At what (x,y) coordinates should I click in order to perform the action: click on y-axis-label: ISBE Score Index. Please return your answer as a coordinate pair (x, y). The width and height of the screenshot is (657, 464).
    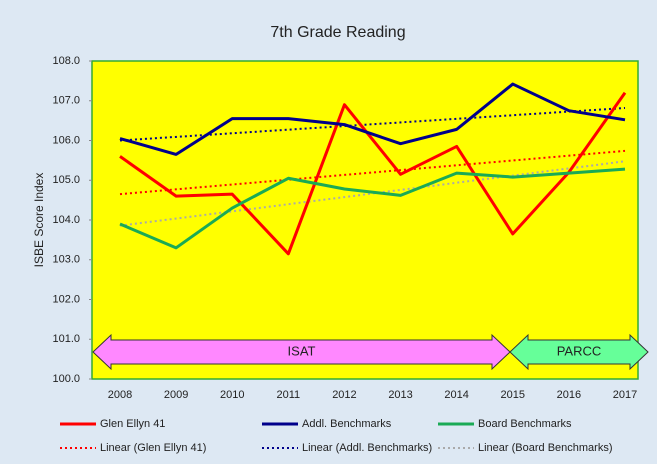
    Looking at the image, I should click on (39, 220).